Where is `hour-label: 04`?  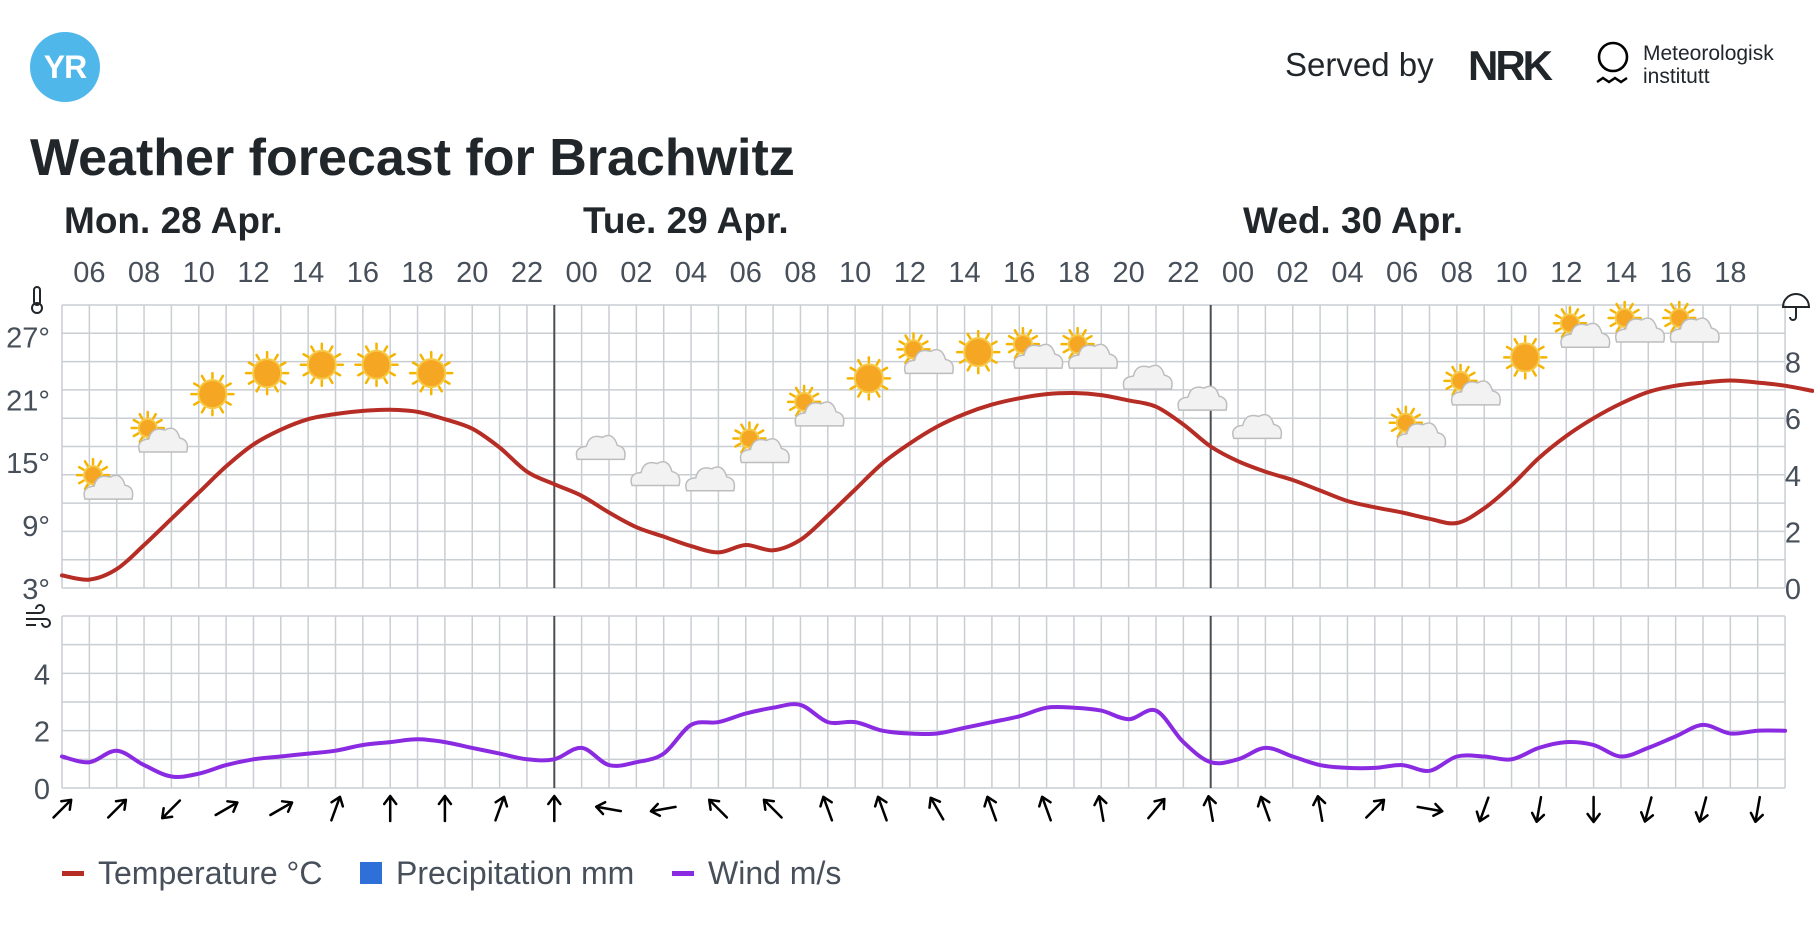 hour-label: 04 is located at coordinates (691, 273).